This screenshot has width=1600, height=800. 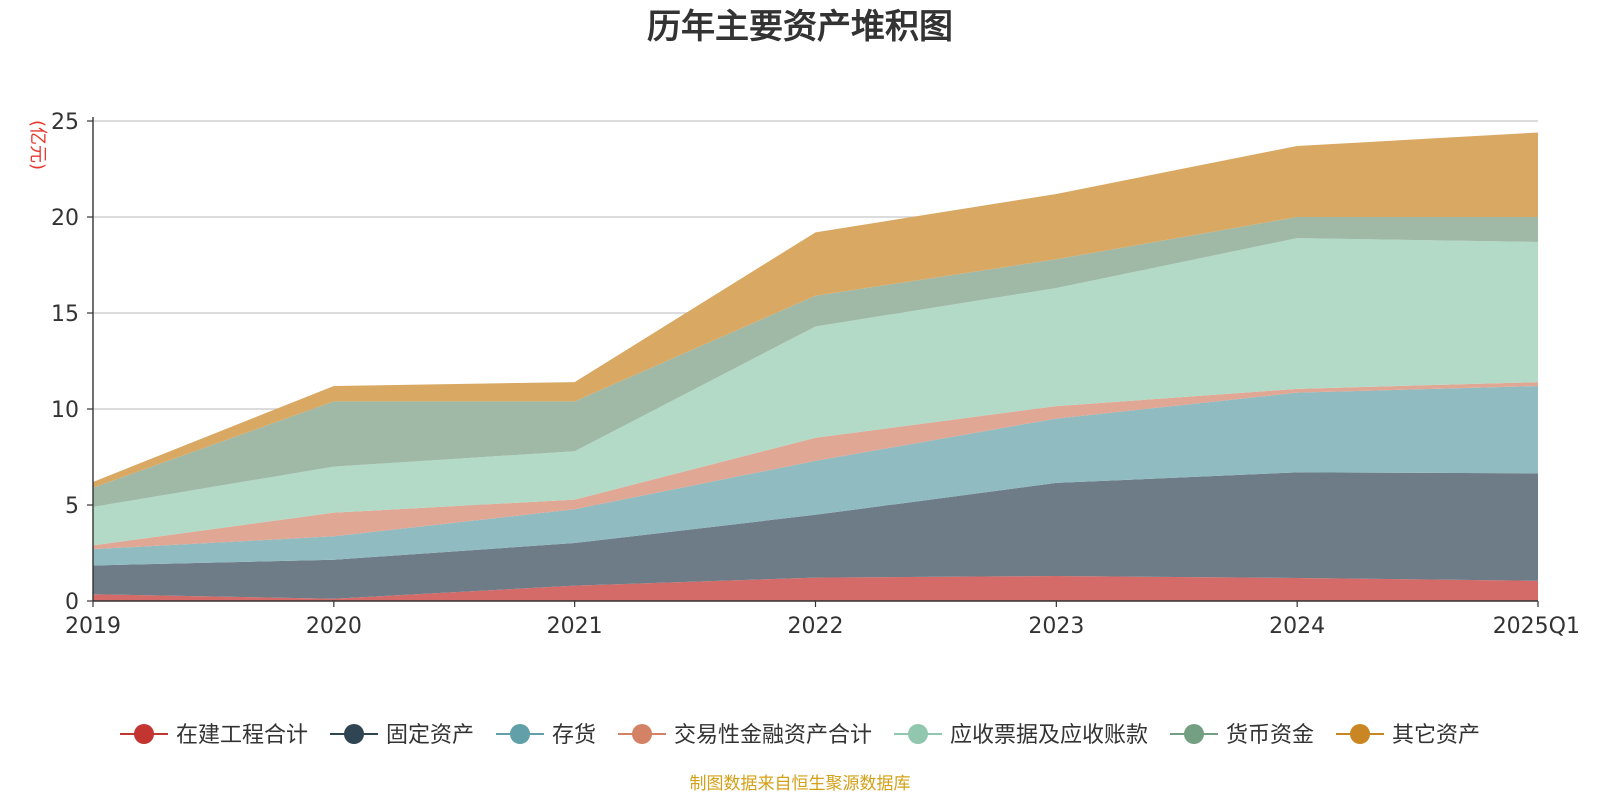 What do you see at coordinates (334, 626) in the screenshot?
I see `x-tick-label: 2020` at bounding box center [334, 626].